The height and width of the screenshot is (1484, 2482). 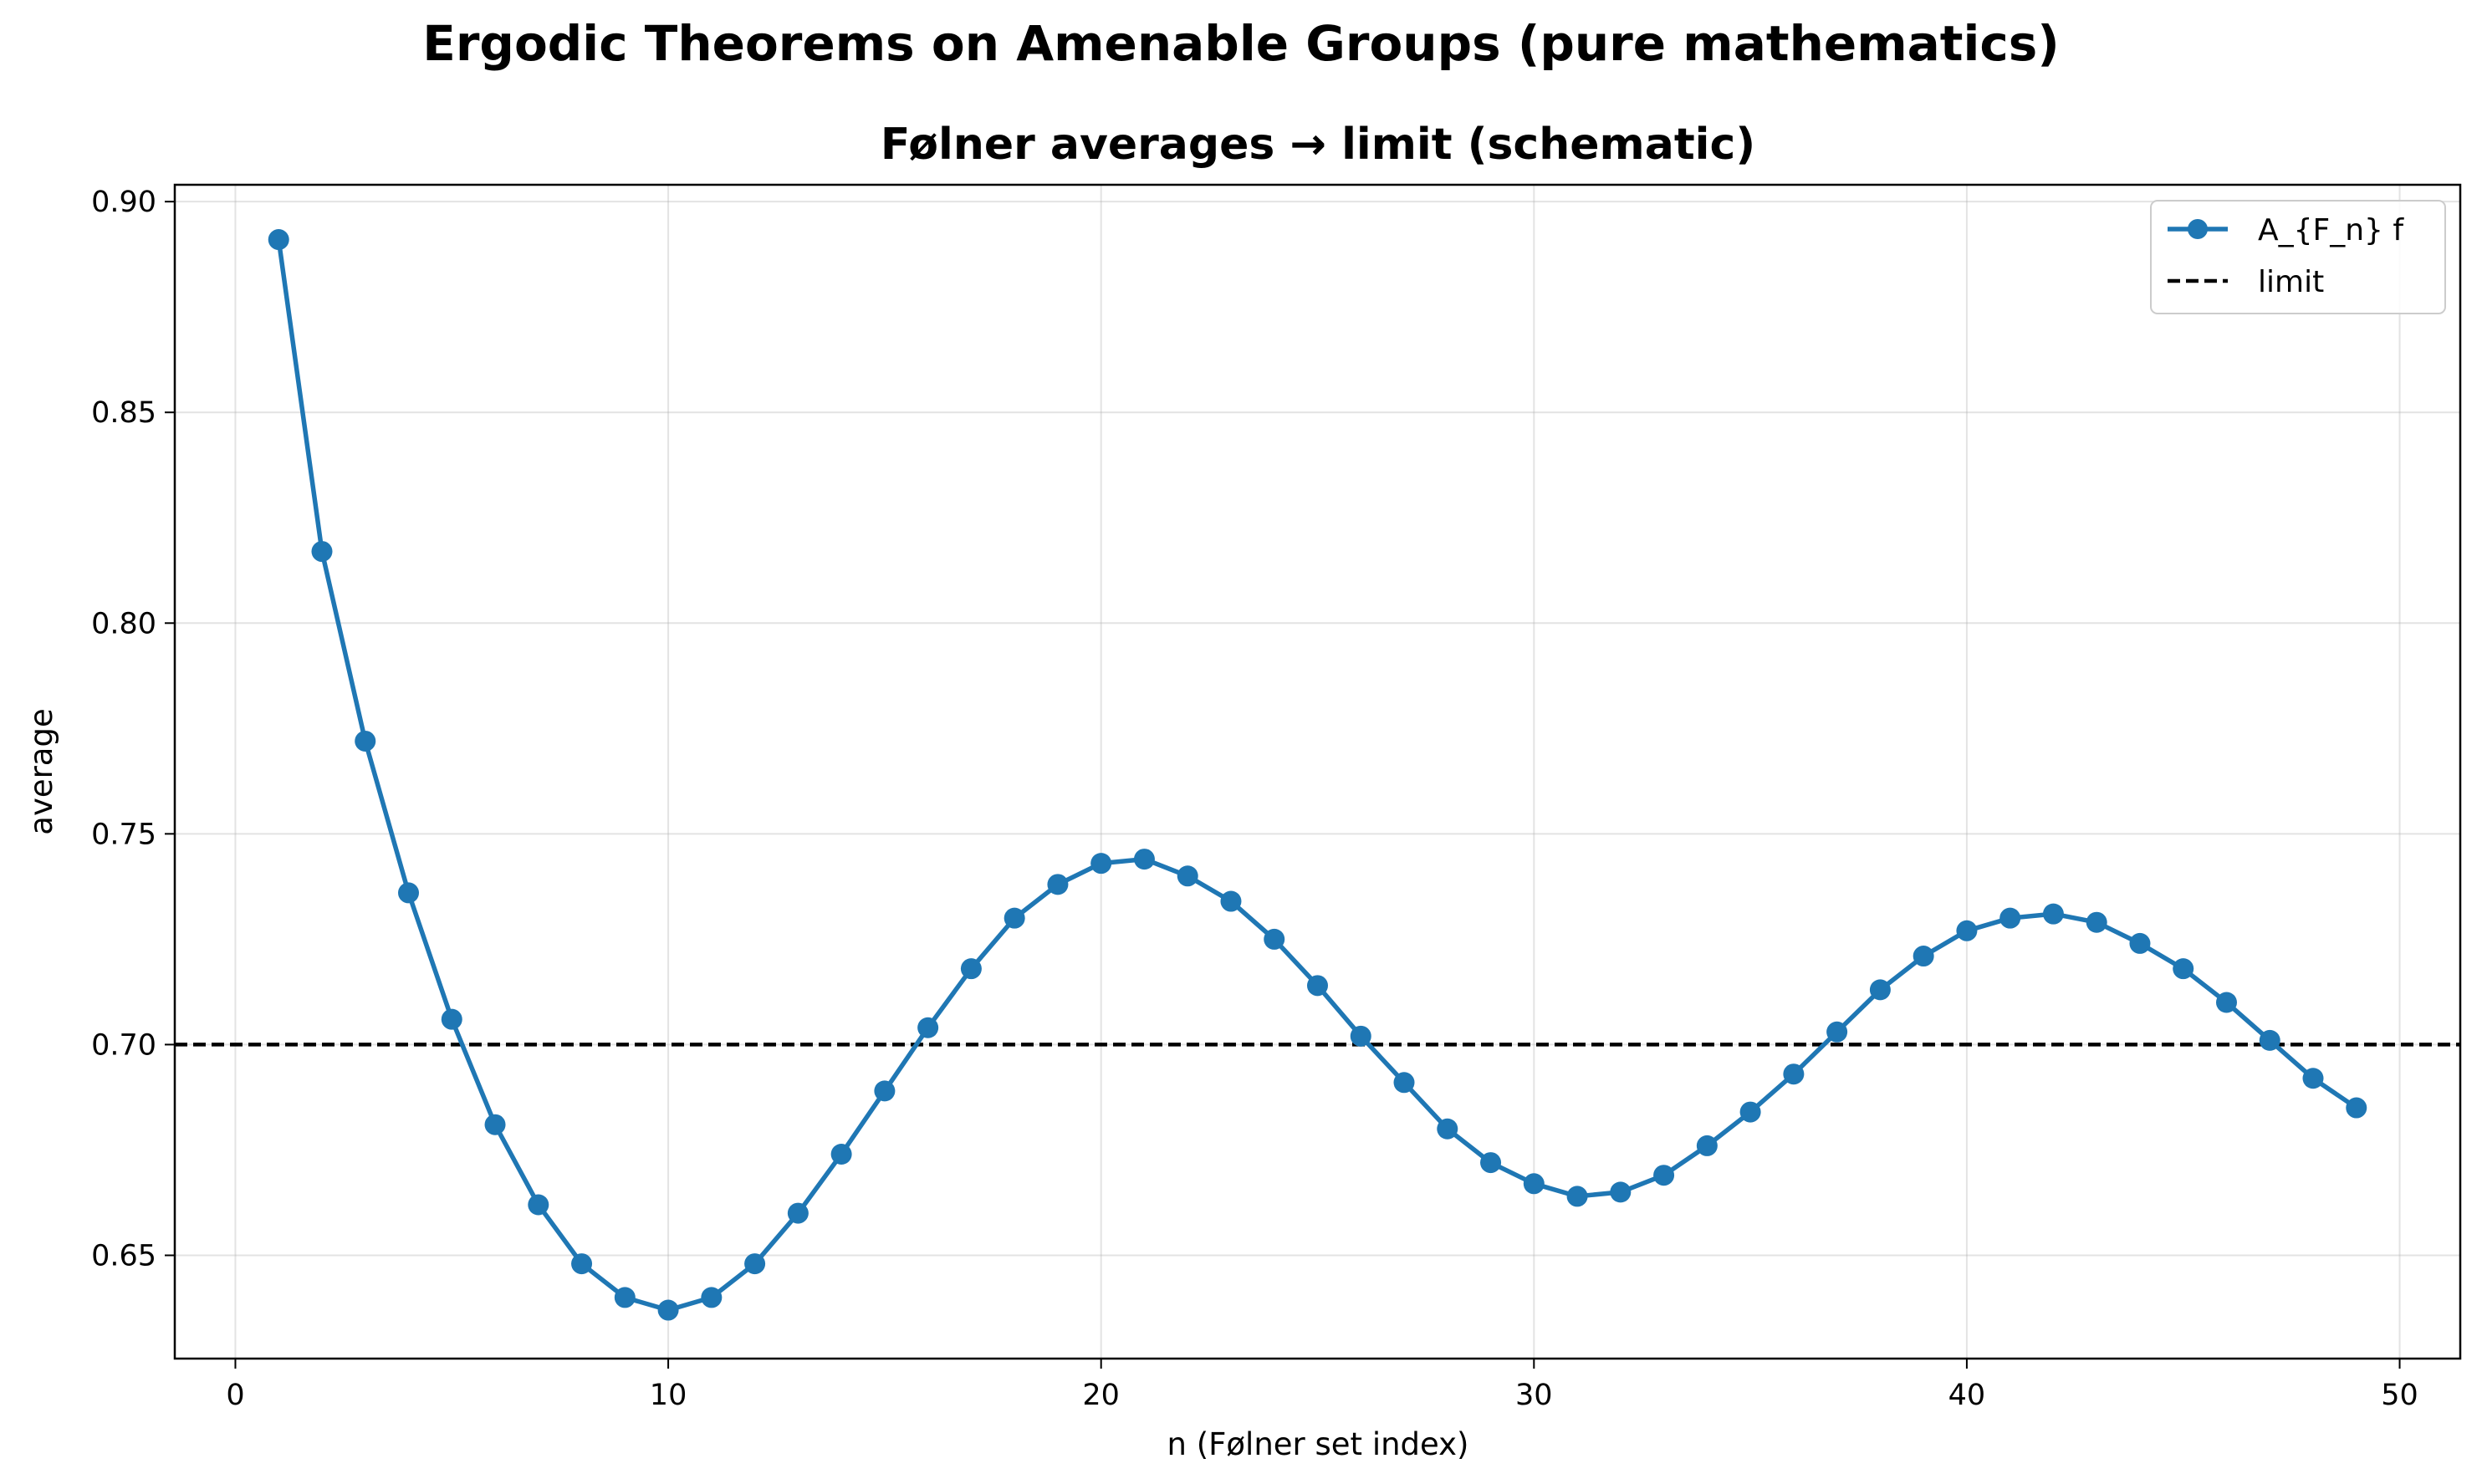 I want to click on x-tick-label: 20, so click(x=1101, y=1395).